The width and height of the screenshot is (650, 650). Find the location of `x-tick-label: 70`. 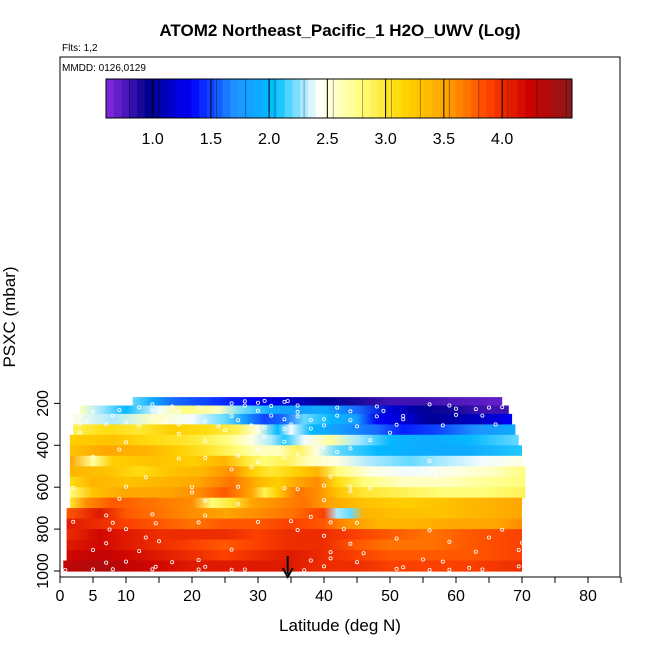

x-tick-label: 70 is located at coordinates (522, 596).